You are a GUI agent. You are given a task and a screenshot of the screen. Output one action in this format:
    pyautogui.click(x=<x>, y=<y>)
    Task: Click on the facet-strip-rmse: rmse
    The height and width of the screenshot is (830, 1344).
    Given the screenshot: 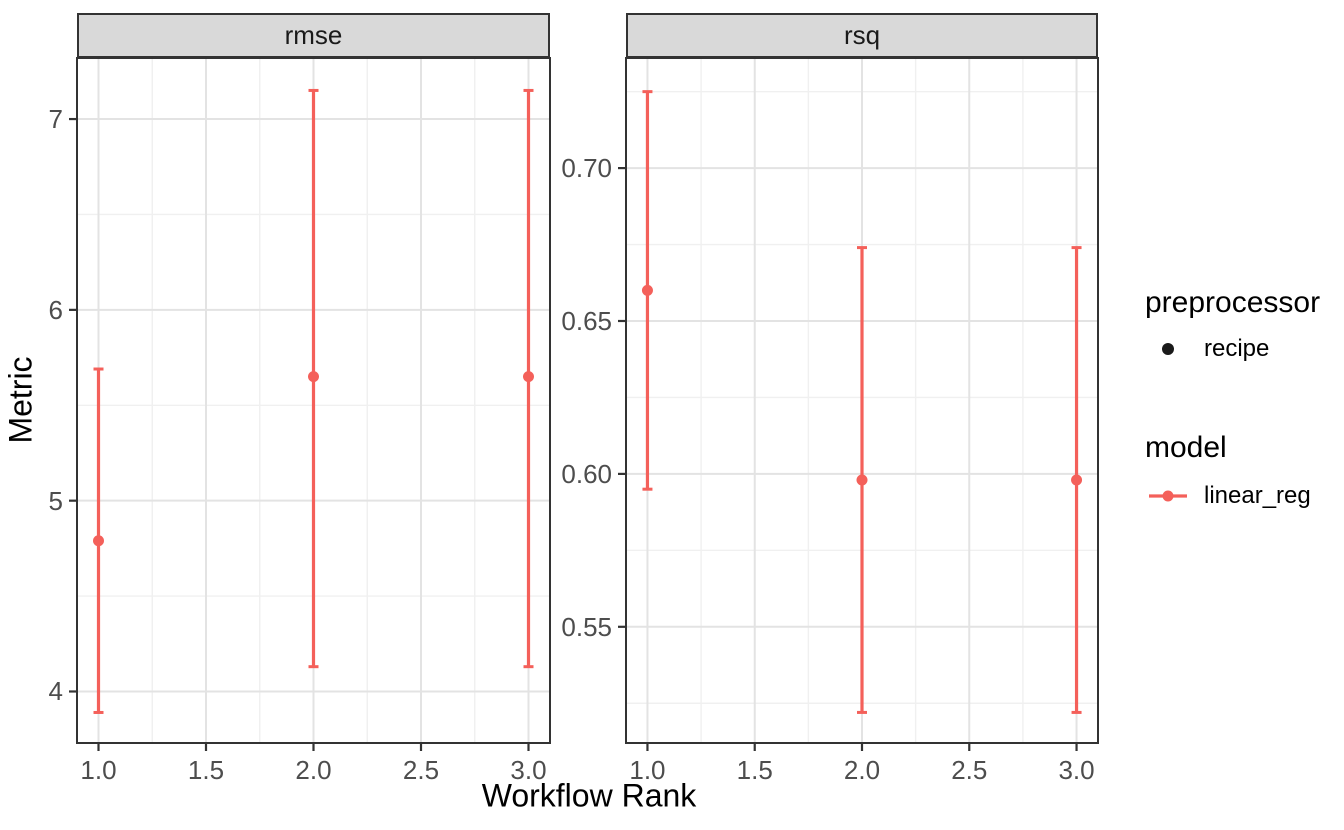 What is the action you would take?
    pyautogui.click(x=313, y=35)
    